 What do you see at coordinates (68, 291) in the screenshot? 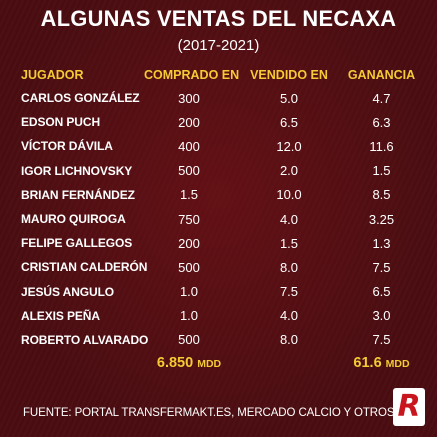
I see `player-cell: JESÚS ANGULO` at bounding box center [68, 291].